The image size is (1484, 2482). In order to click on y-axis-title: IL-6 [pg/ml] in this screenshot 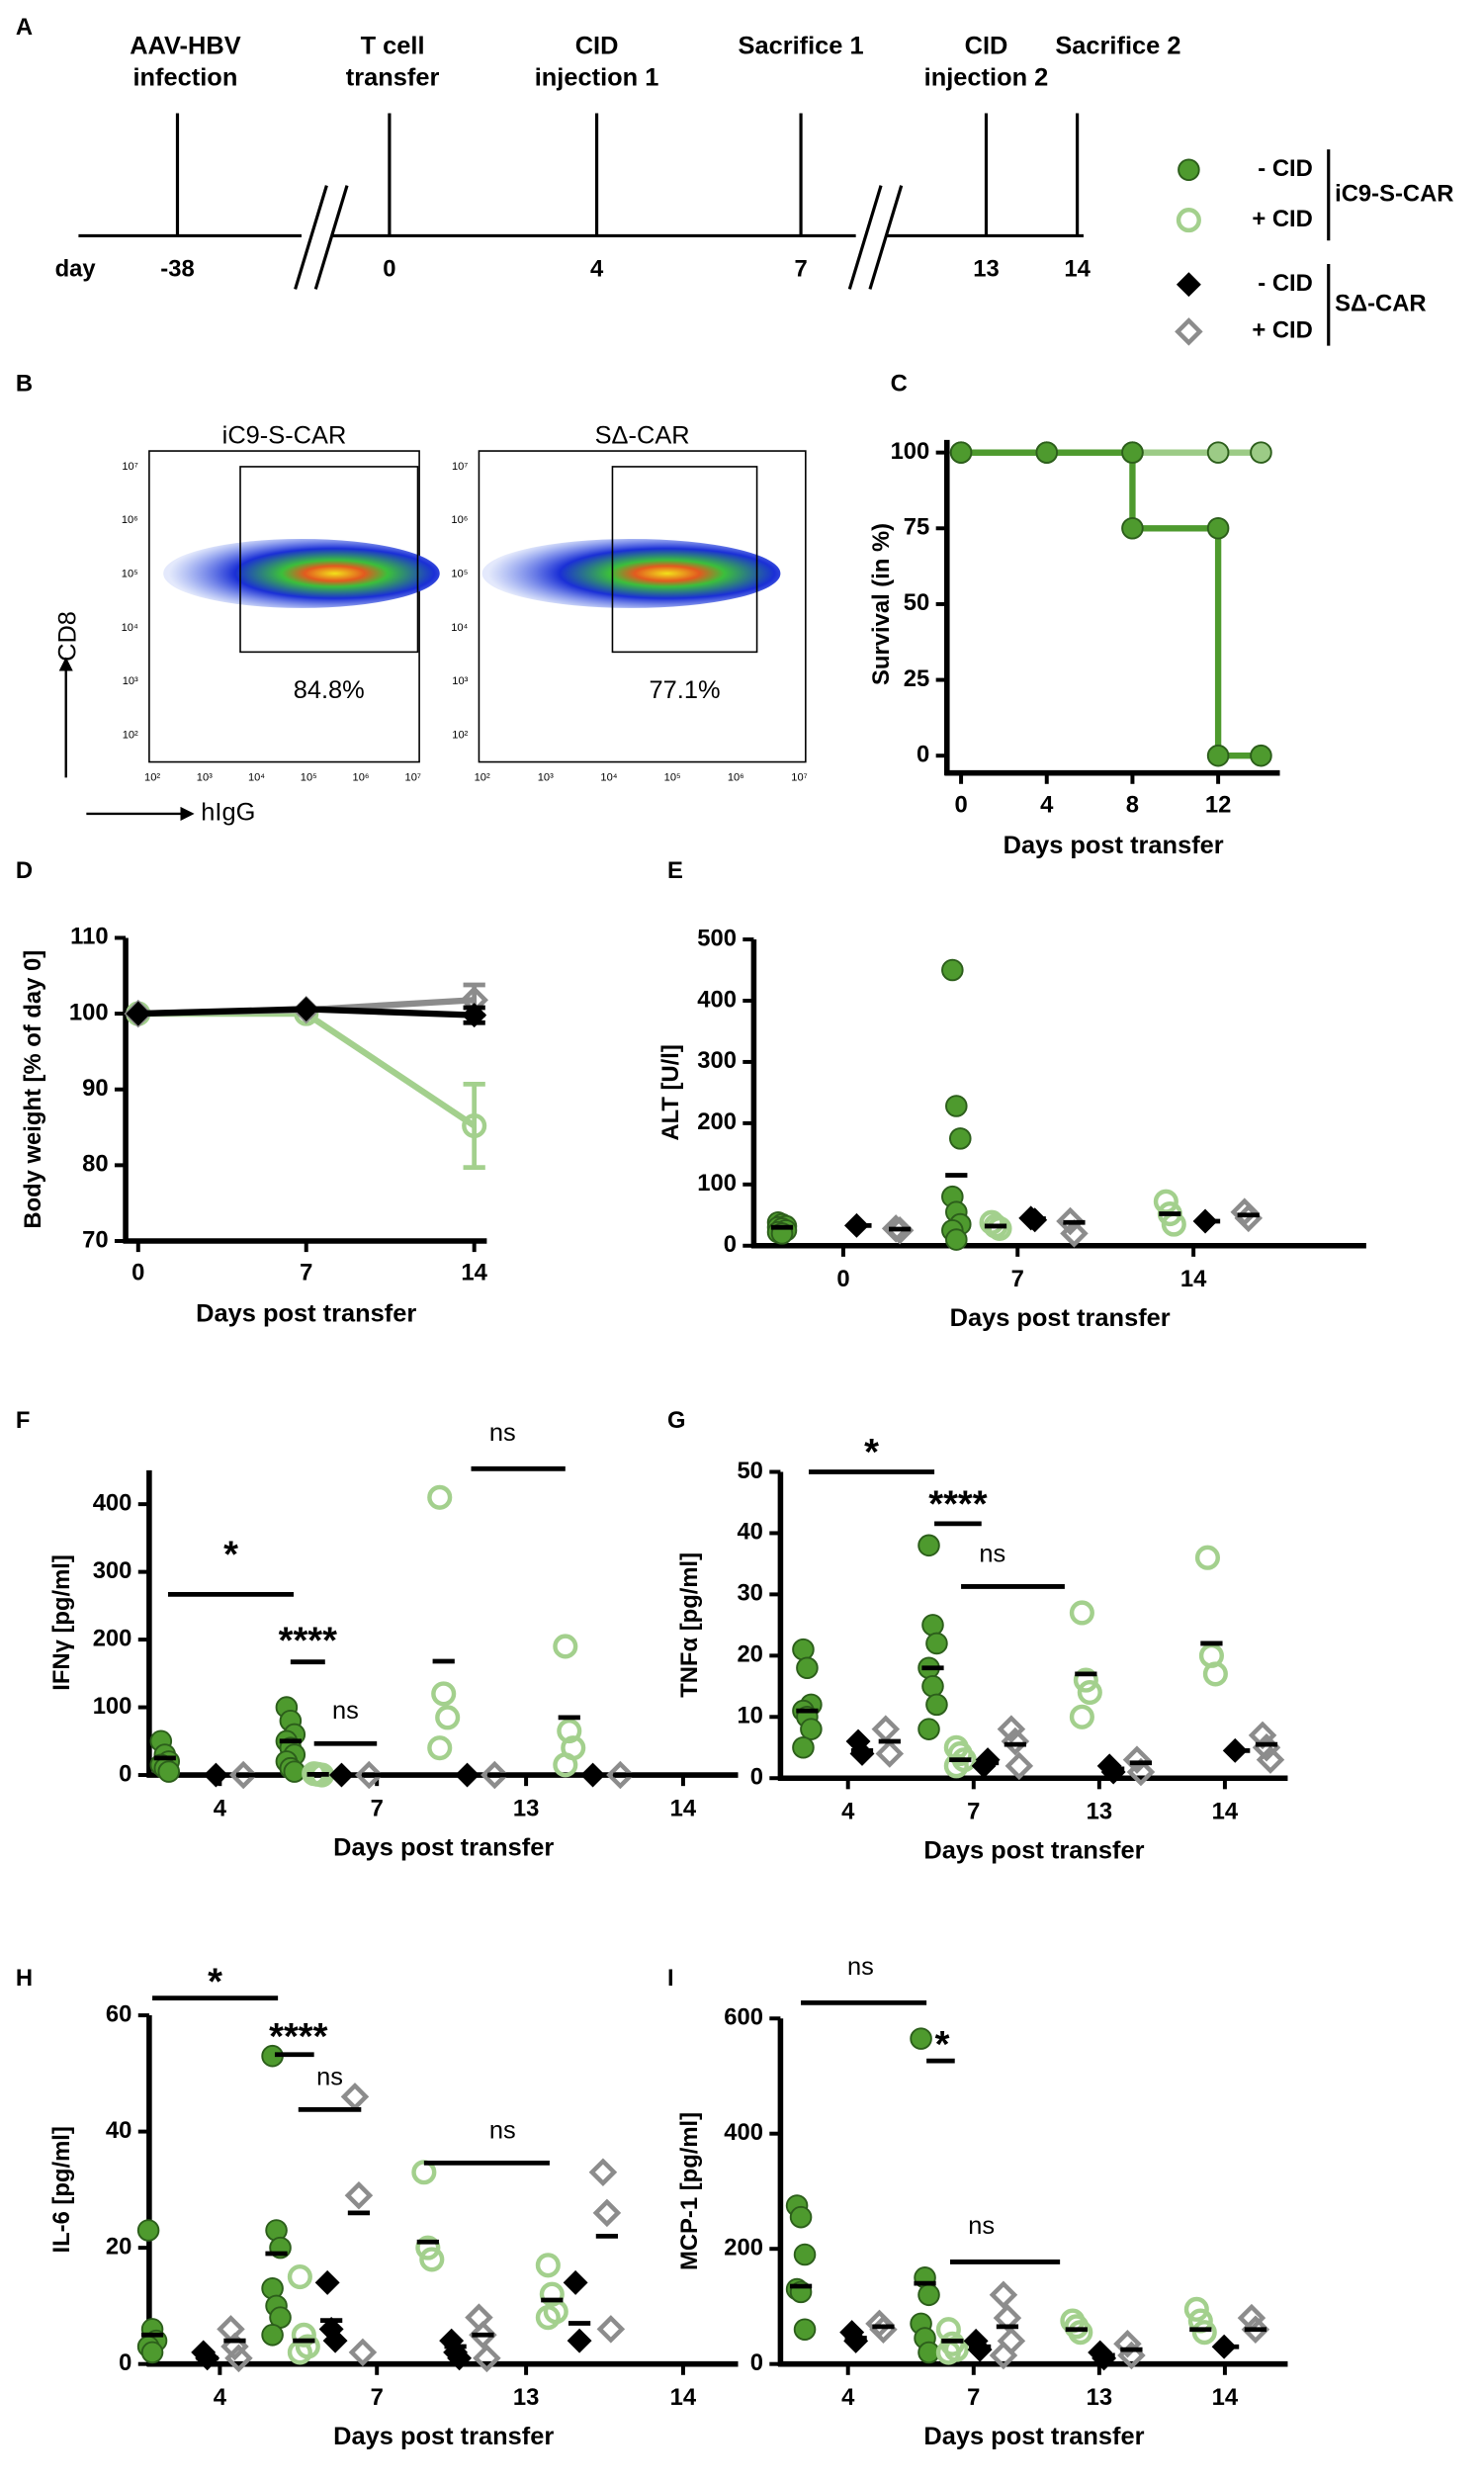, I will do `click(62, 2189)`.